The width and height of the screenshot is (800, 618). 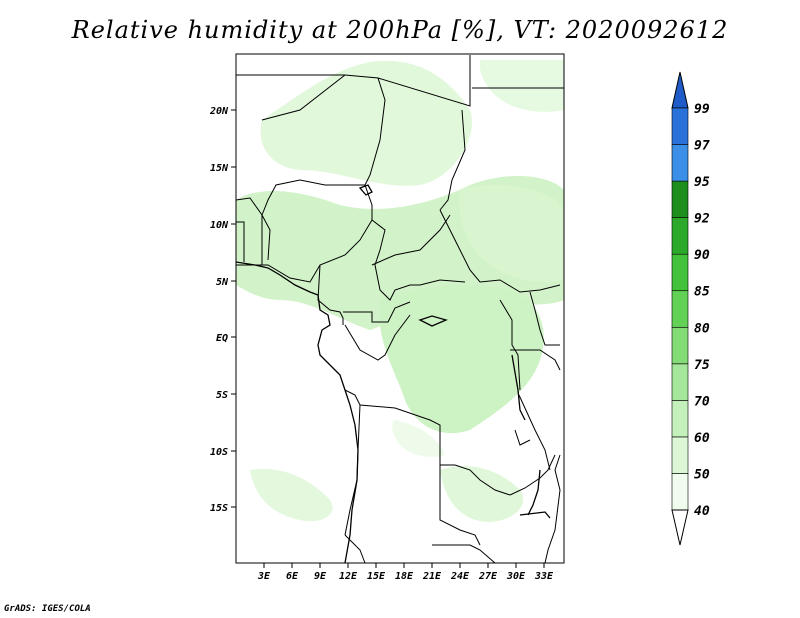 What do you see at coordinates (222, 310) in the screenshot?
I see `latitude-axis: 20N 15N 10N 5N EQ 5S 10S 15S` at bounding box center [222, 310].